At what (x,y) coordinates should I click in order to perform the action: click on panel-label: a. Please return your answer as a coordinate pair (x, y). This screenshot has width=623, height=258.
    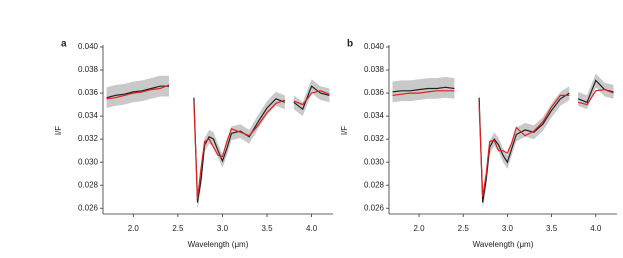
    Looking at the image, I should click on (64, 44).